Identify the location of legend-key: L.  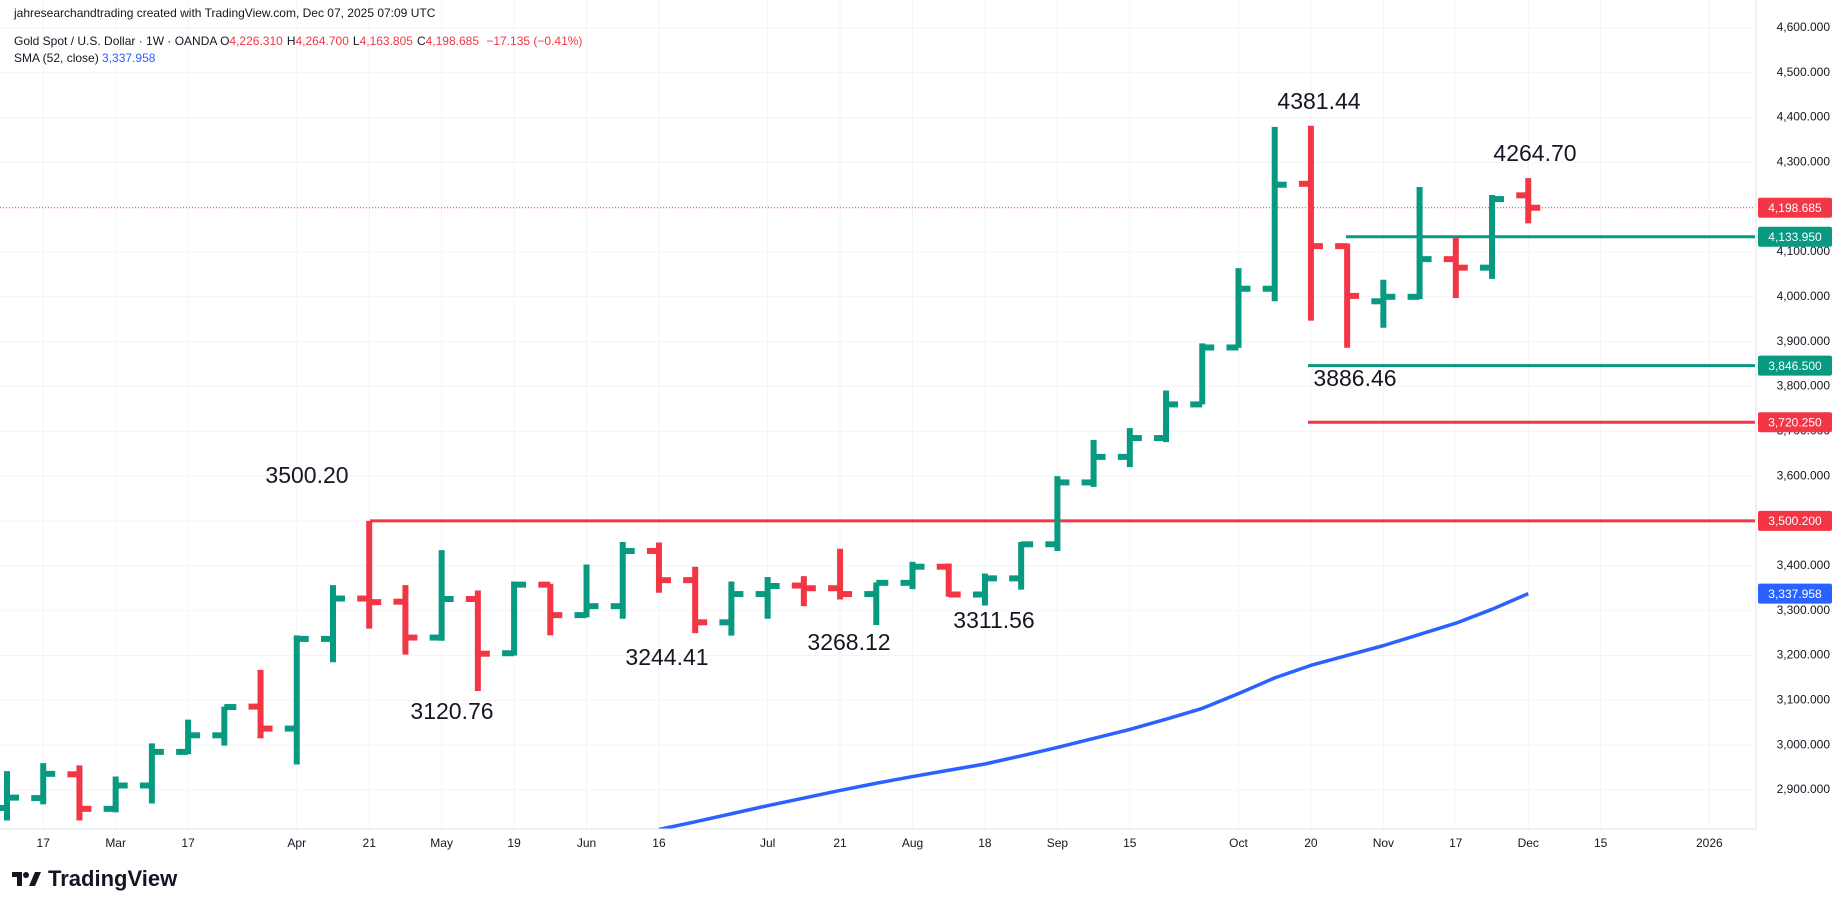
(356, 41).